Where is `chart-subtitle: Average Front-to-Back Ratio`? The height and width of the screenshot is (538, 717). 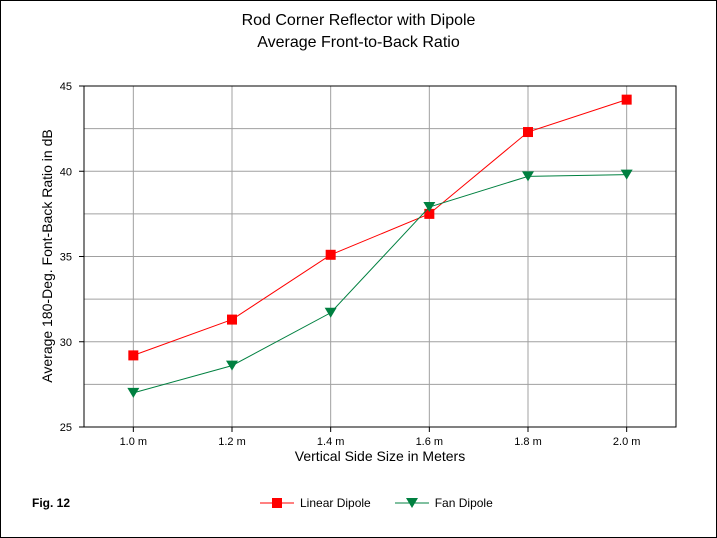
chart-subtitle: Average Front-to-Back Ratio is located at coordinates (358, 42).